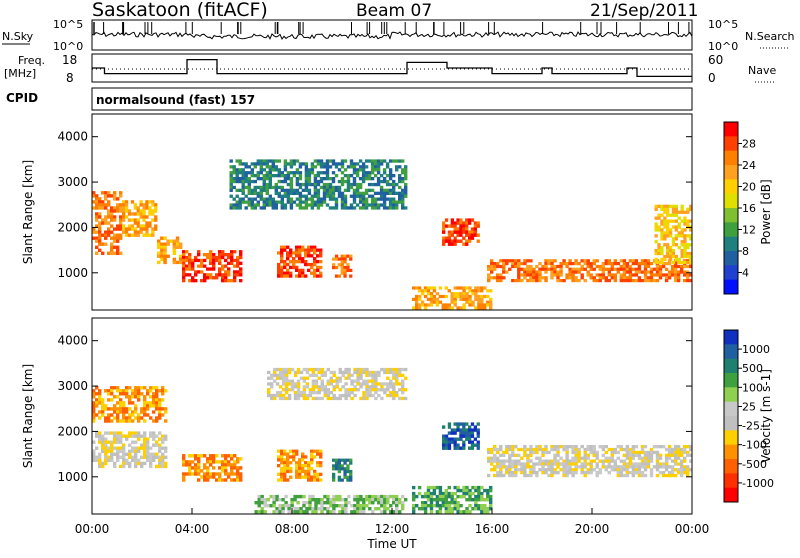  What do you see at coordinates (175, 100) in the screenshot?
I see `cpid-program: normalsound (fast) 157` at bounding box center [175, 100].